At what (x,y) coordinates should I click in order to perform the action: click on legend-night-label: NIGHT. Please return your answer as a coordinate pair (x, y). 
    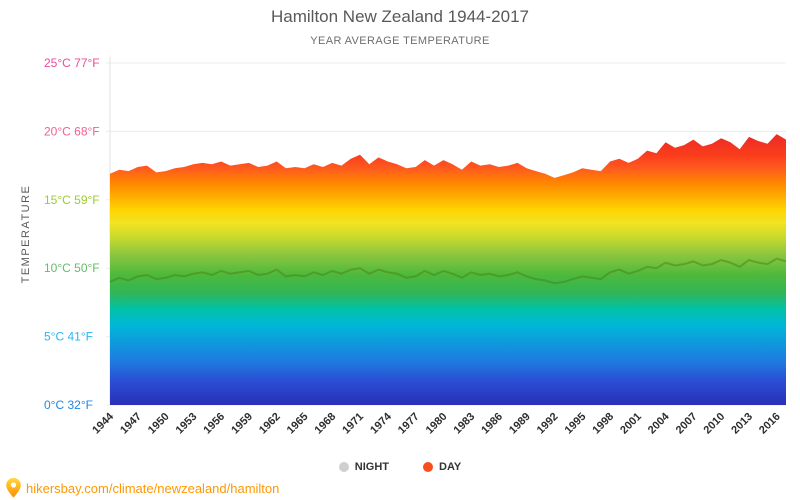
    Looking at the image, I should click on (371, 467).